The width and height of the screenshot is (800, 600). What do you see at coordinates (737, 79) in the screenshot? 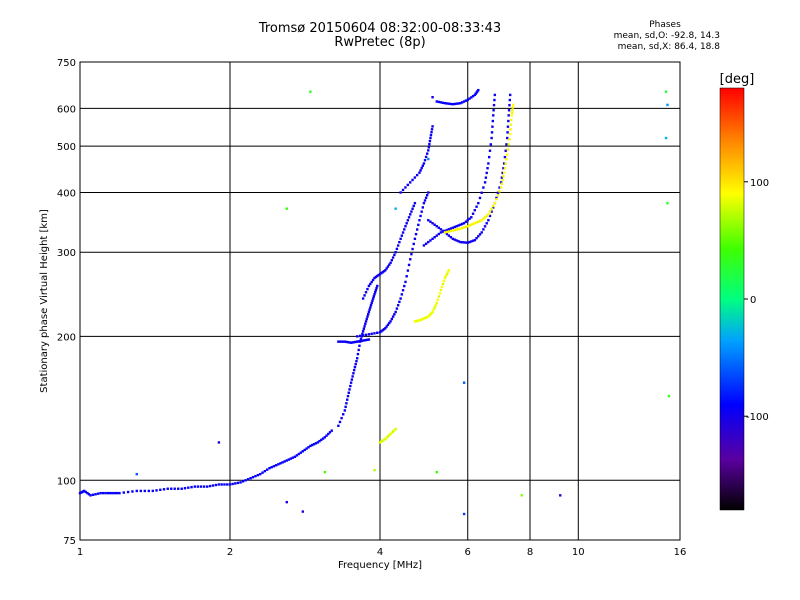
I see `colorbar-label: [deg]` at bounding box center [737, 79].